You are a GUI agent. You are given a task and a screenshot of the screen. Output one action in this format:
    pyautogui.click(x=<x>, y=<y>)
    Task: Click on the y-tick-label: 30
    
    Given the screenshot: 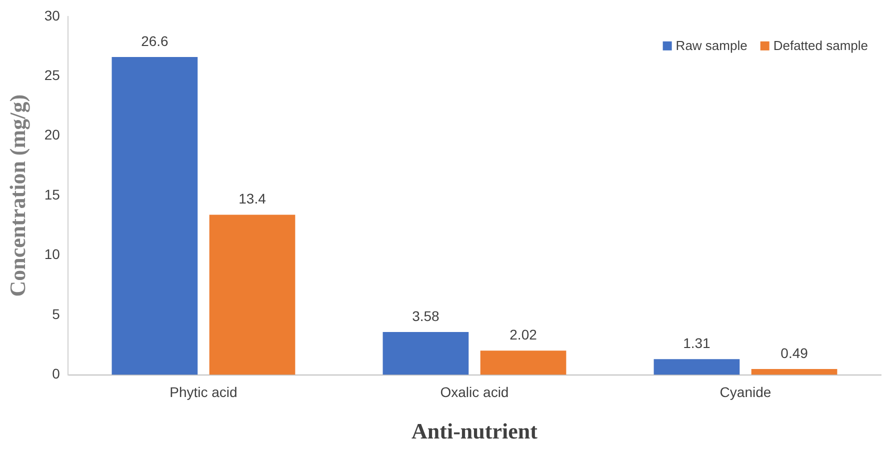 What is the action you would take?
    pyautogui.click(x=52, y=15)
    